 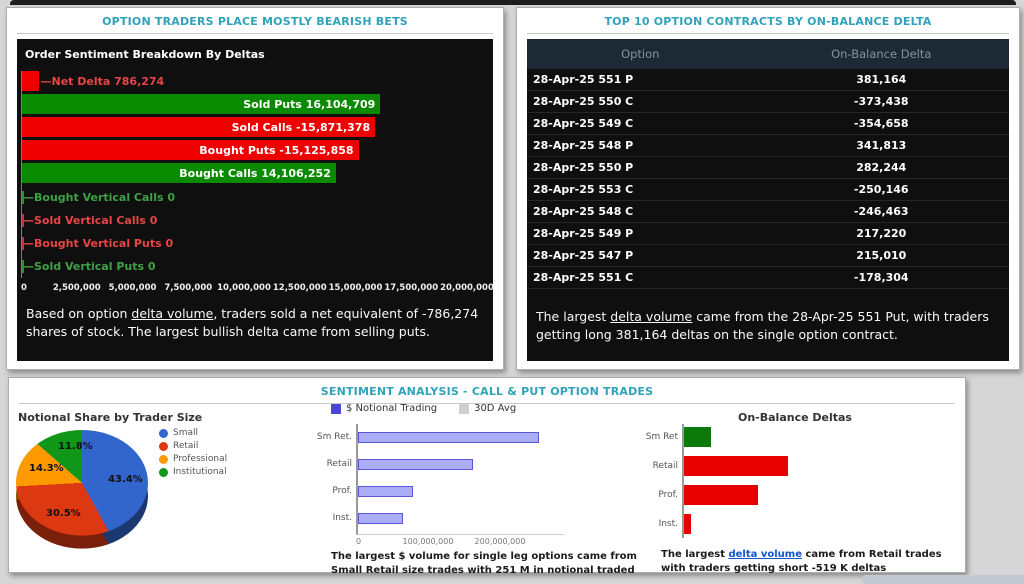 What do you see at coordinates (24, 288) in the screenshot?
I see `axis-tick: 0` at bounding box center [24, 288].